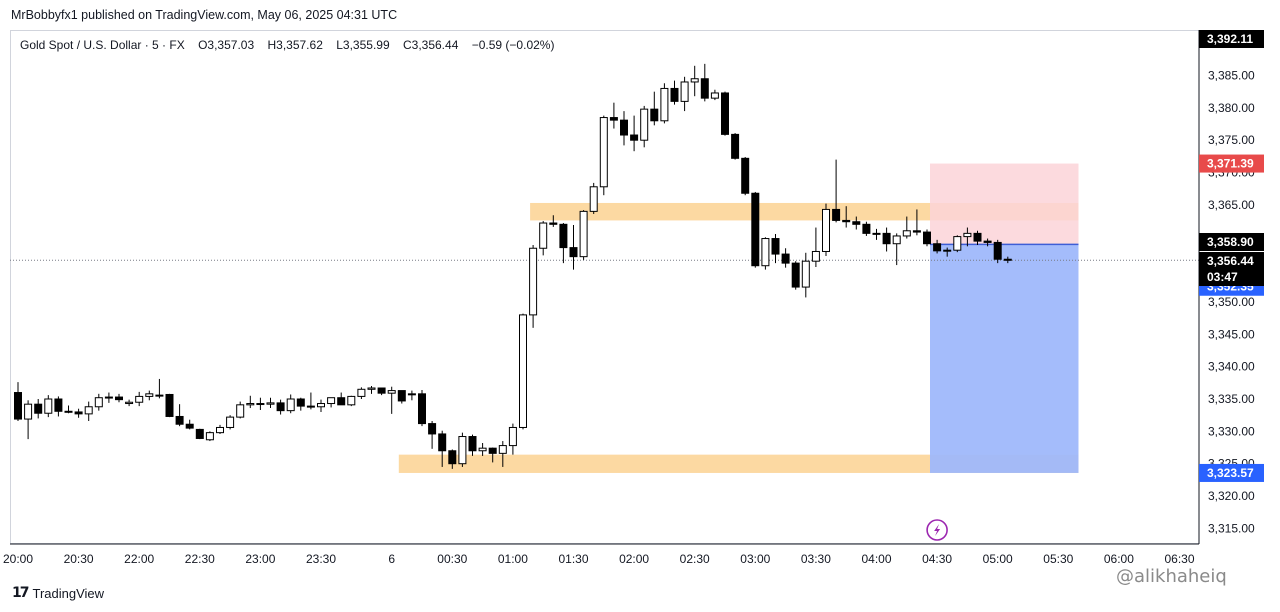 The width and height of the screenshot is (1280, 612). Describe the element at coordinates (200, 559) in the screenshot. I see `x-tick-label: 22:30` at that location.